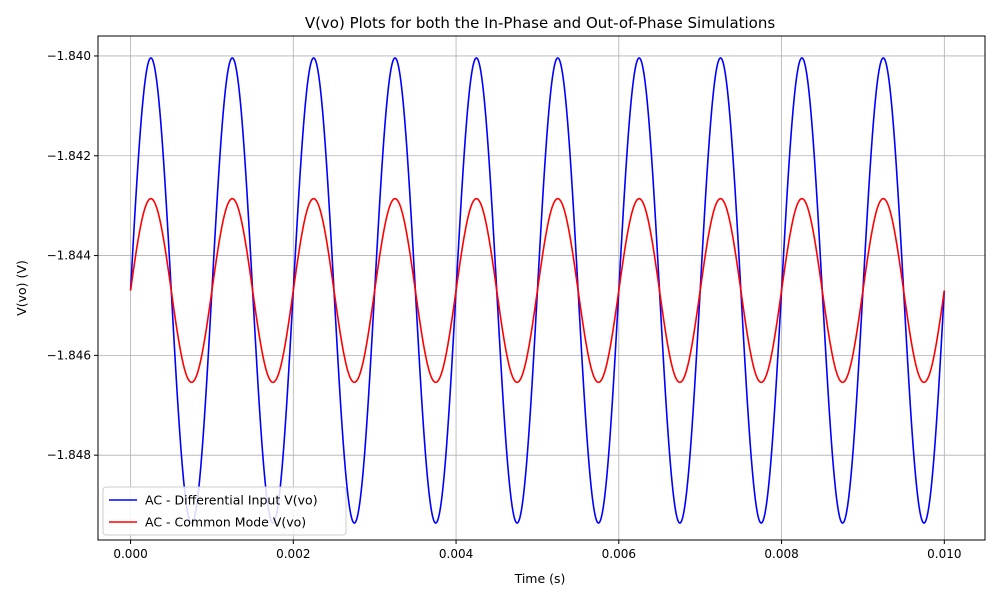 Image resolution: width=1000 pixels, height=600 pixels. Describe the element at coordinates (69, 156) in the screenshot. I see `y-tick-label: −1.842` at that location.